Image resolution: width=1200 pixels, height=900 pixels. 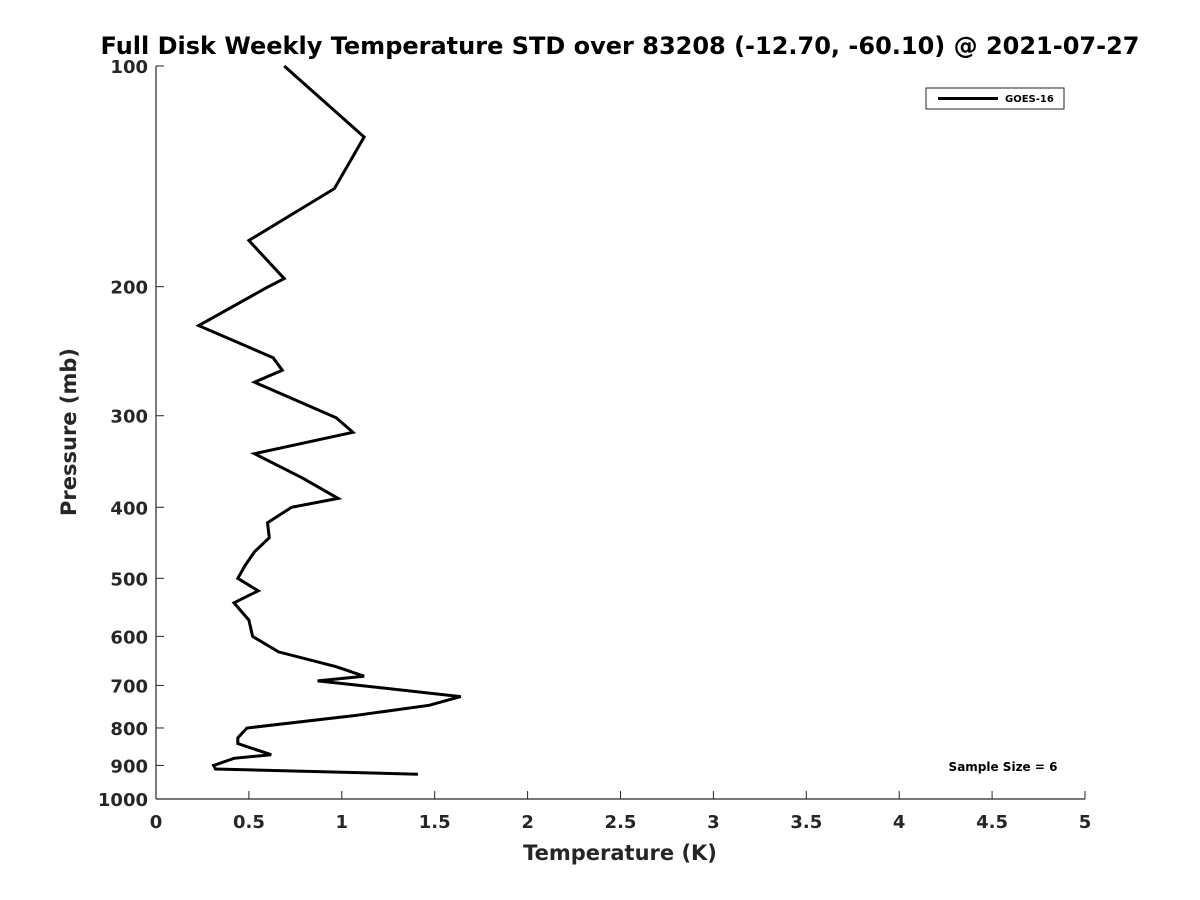 What do you see at coordinates (806, 822) in the screenshot?
I see `x-tick-label: 3.5` at bounding box center [806, 822].